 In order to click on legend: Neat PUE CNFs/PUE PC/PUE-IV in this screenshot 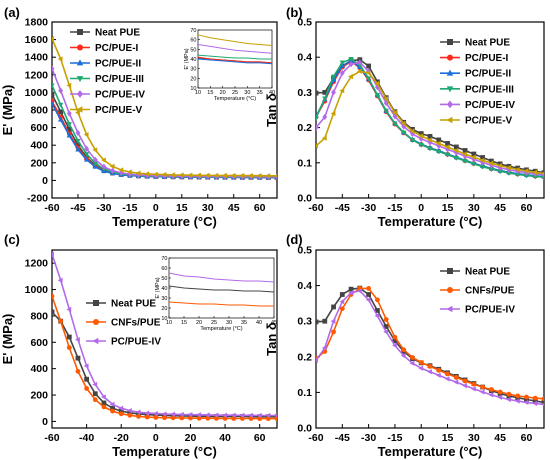, I will do `click(477, 291)`.